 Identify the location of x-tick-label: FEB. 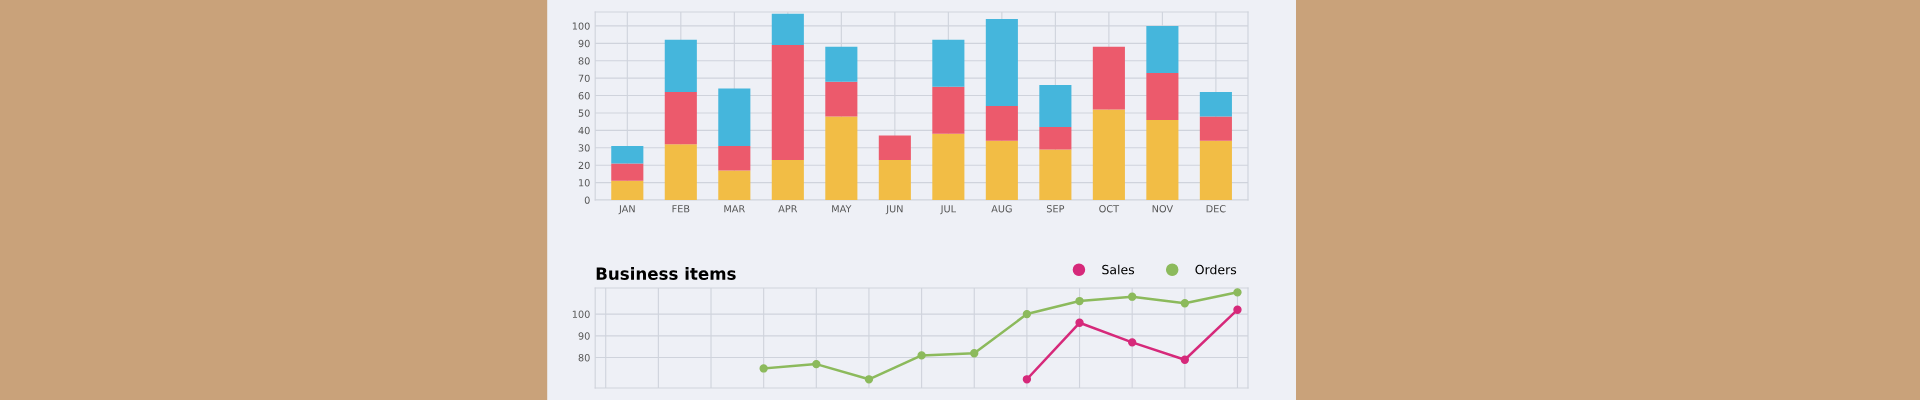
(681, 209).